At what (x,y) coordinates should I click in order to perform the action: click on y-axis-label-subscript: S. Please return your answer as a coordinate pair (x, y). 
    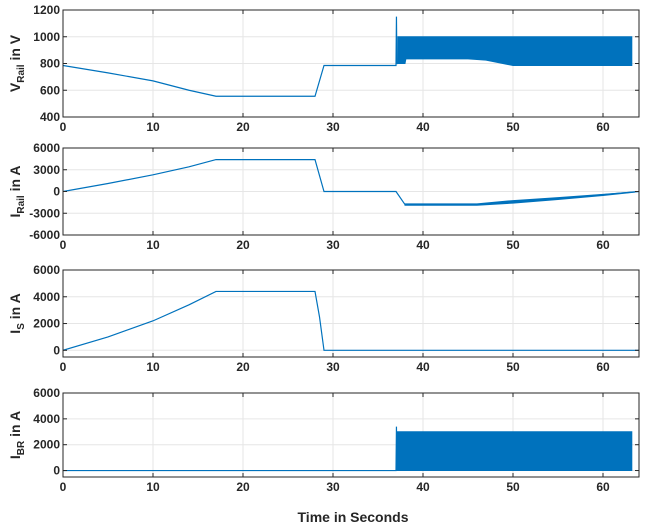
    Looking at the image, I should click on (21, 326).